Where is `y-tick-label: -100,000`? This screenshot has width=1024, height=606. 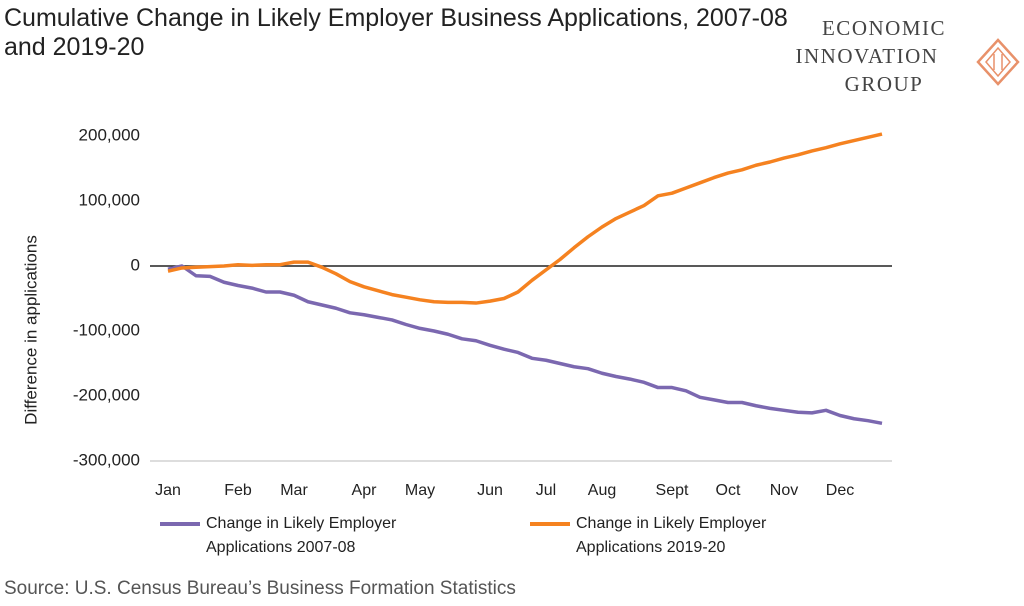
y-tick-label: -100,000 is located at coordinates (106, 329).